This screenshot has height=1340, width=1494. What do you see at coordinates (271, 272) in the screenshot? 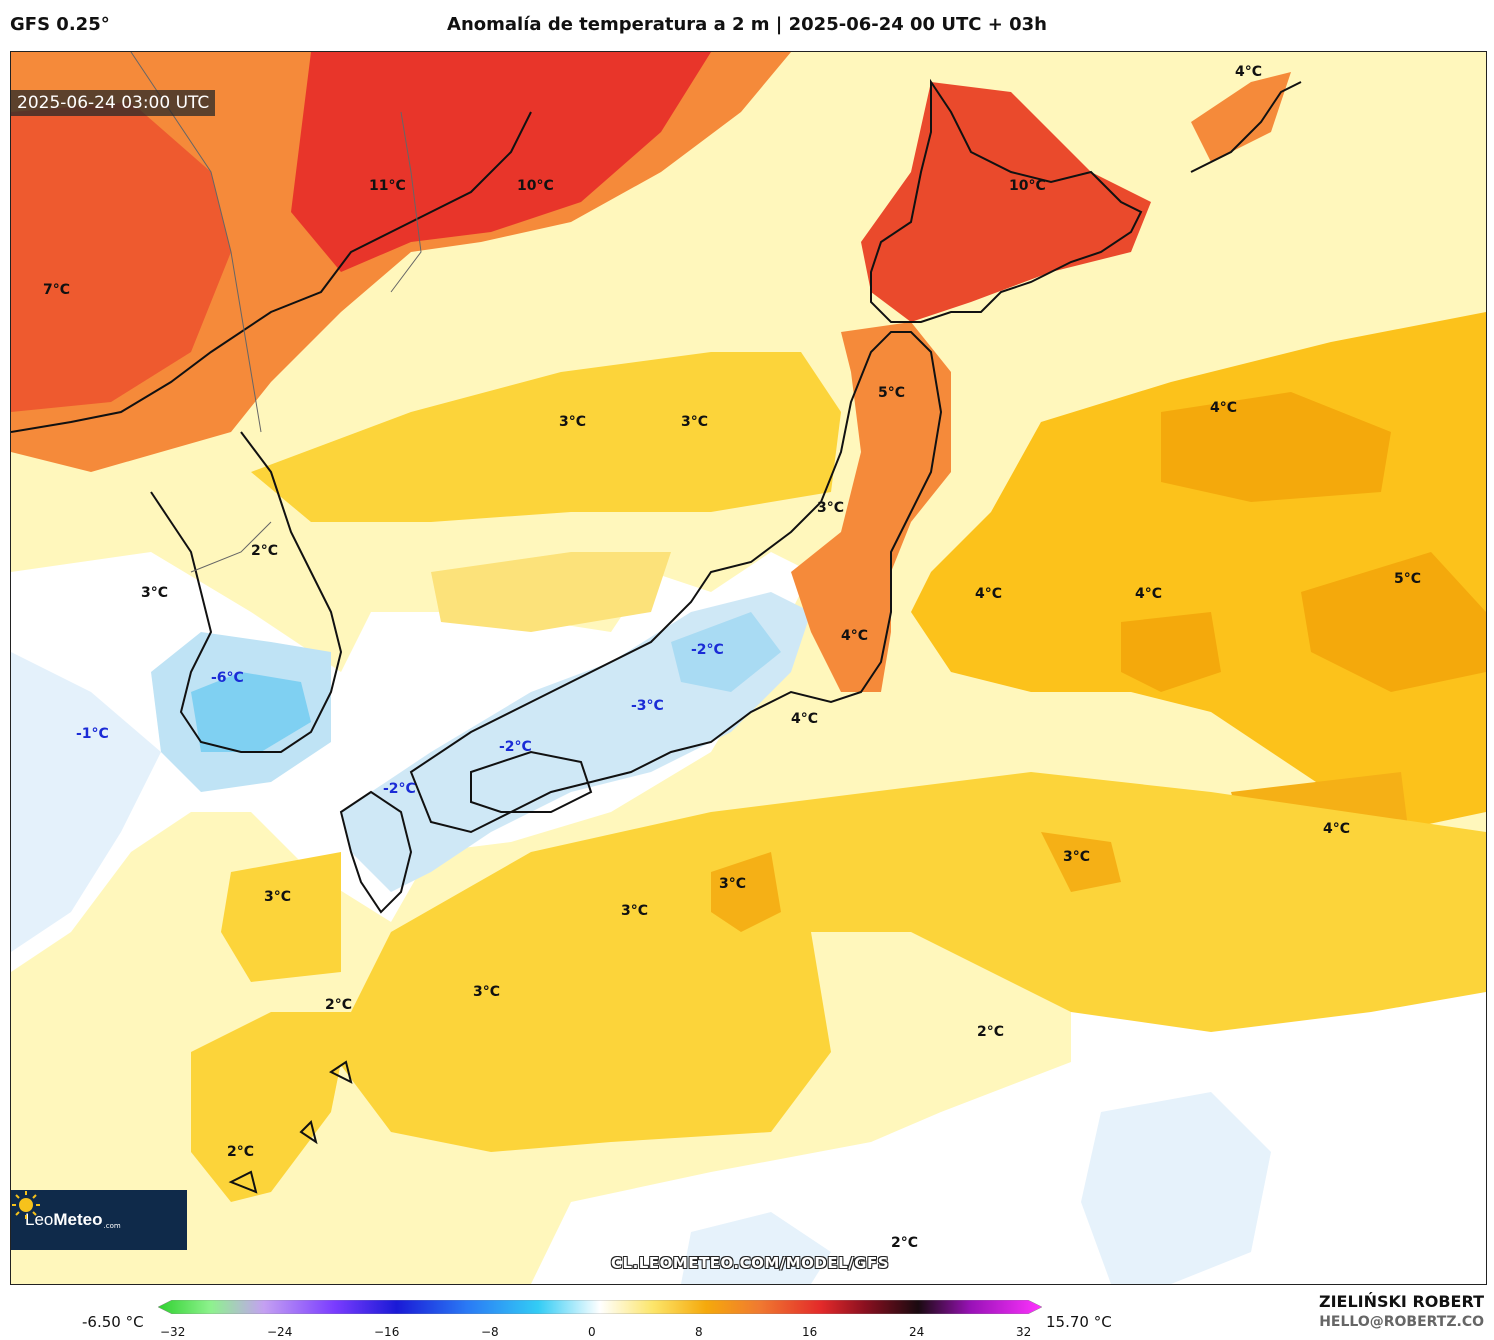
I see `coast-china-north` at bounding box center [271, 272].